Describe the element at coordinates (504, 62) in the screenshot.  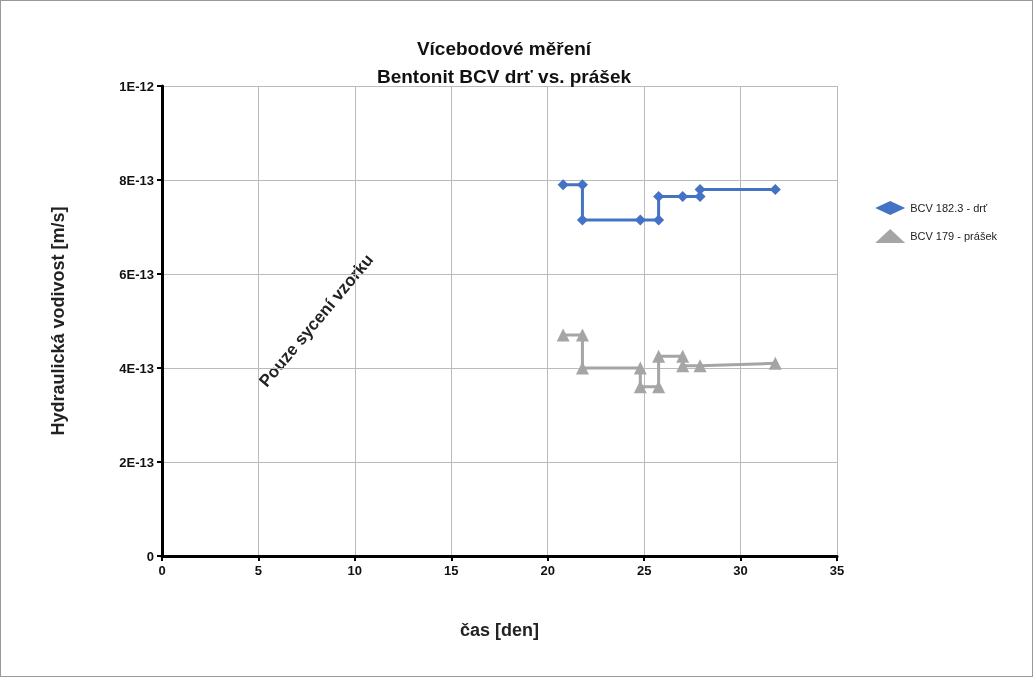
I see `chart-title: Vícebodové měření Bentonit BCV drť vs. prášek` at that location.